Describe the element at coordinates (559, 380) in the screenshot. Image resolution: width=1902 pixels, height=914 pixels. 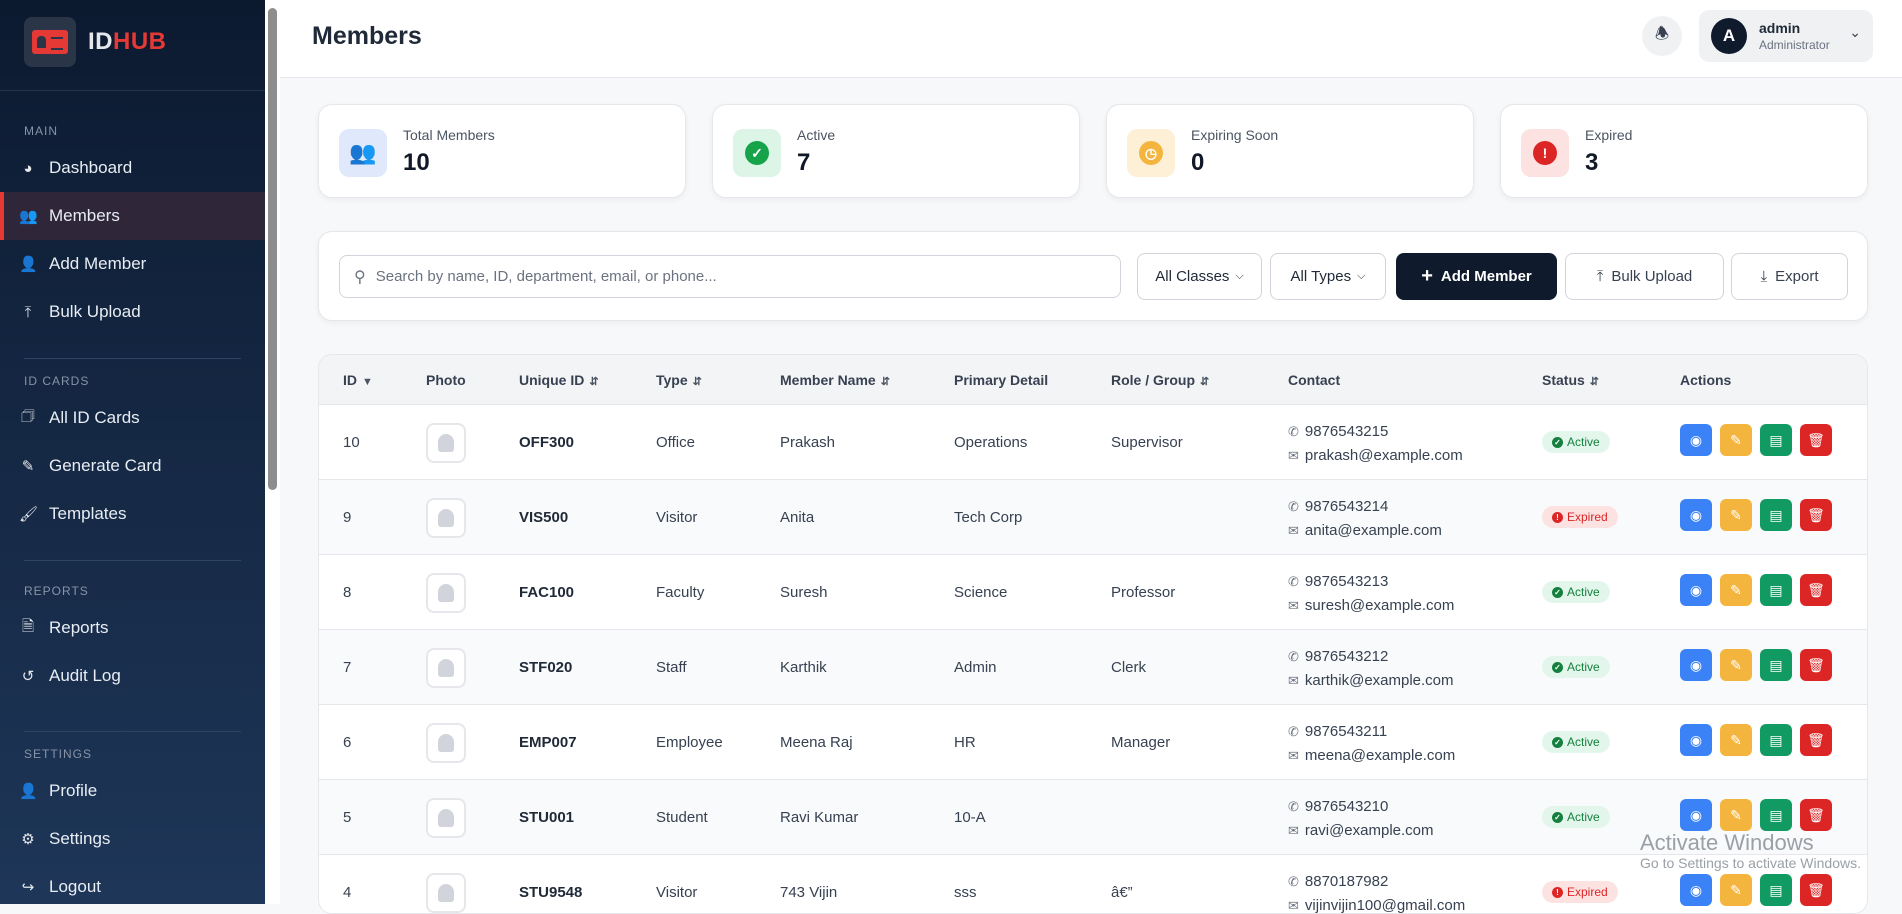
I see `column-header: Unique ID ⇵` at that location.